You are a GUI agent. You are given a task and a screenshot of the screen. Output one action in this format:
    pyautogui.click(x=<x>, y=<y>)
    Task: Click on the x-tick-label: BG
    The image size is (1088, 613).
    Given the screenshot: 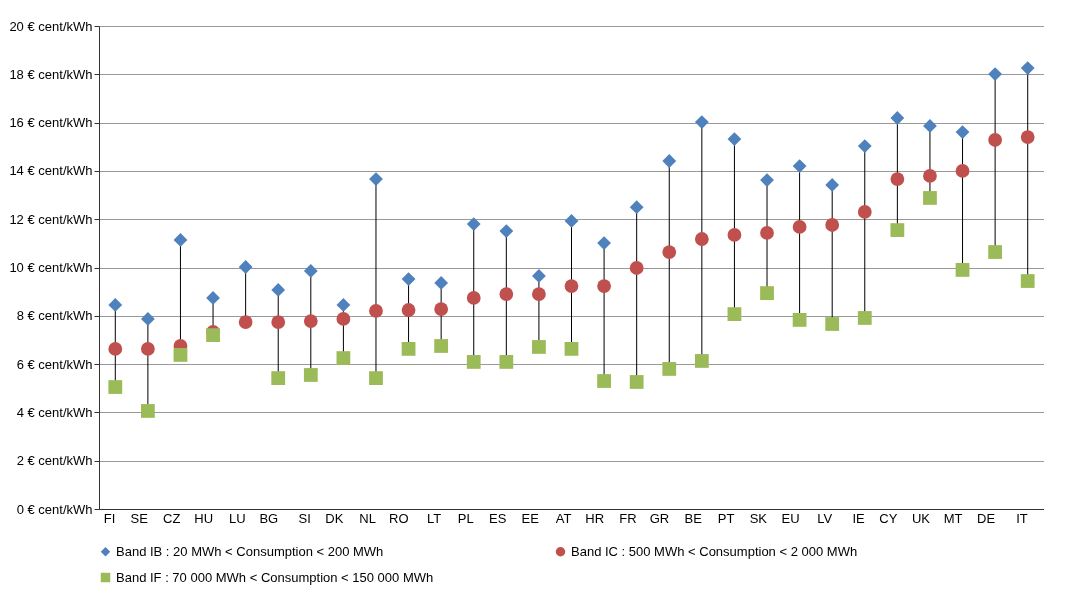 What is the action you would take?
    pyautogui.click(x=269, y=518)
    